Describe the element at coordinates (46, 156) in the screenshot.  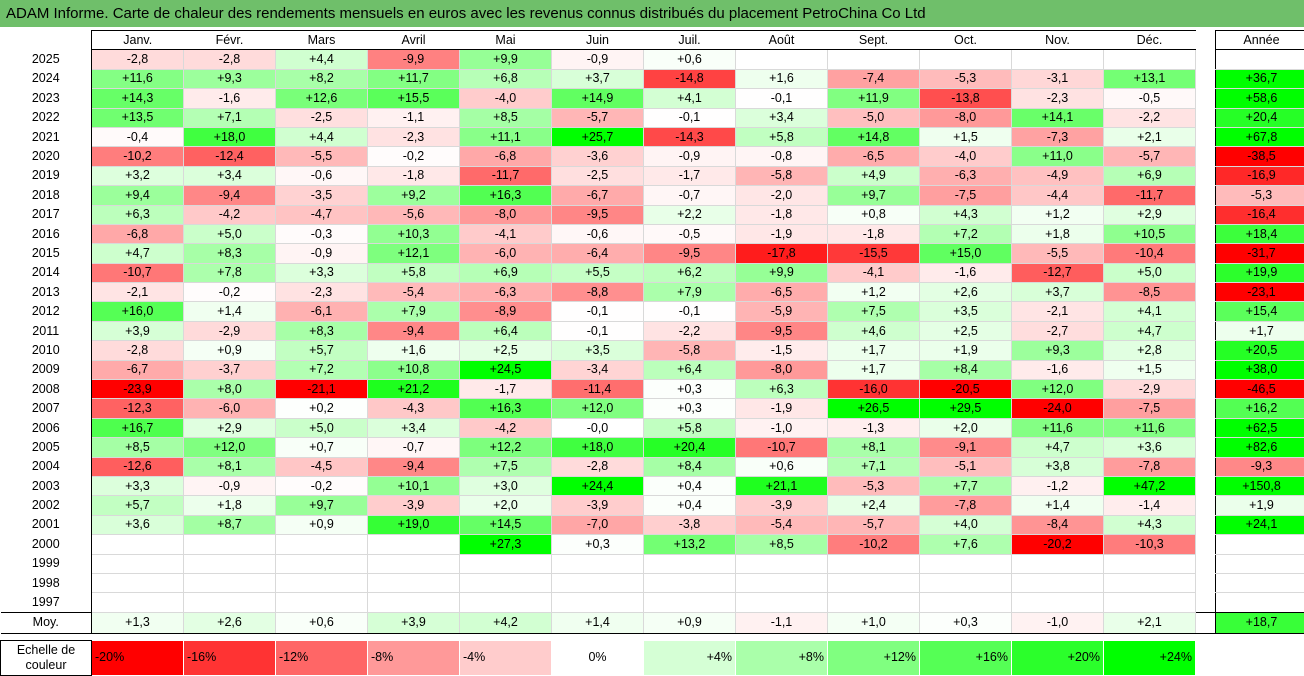
I see `year-label: 2020` at that location.